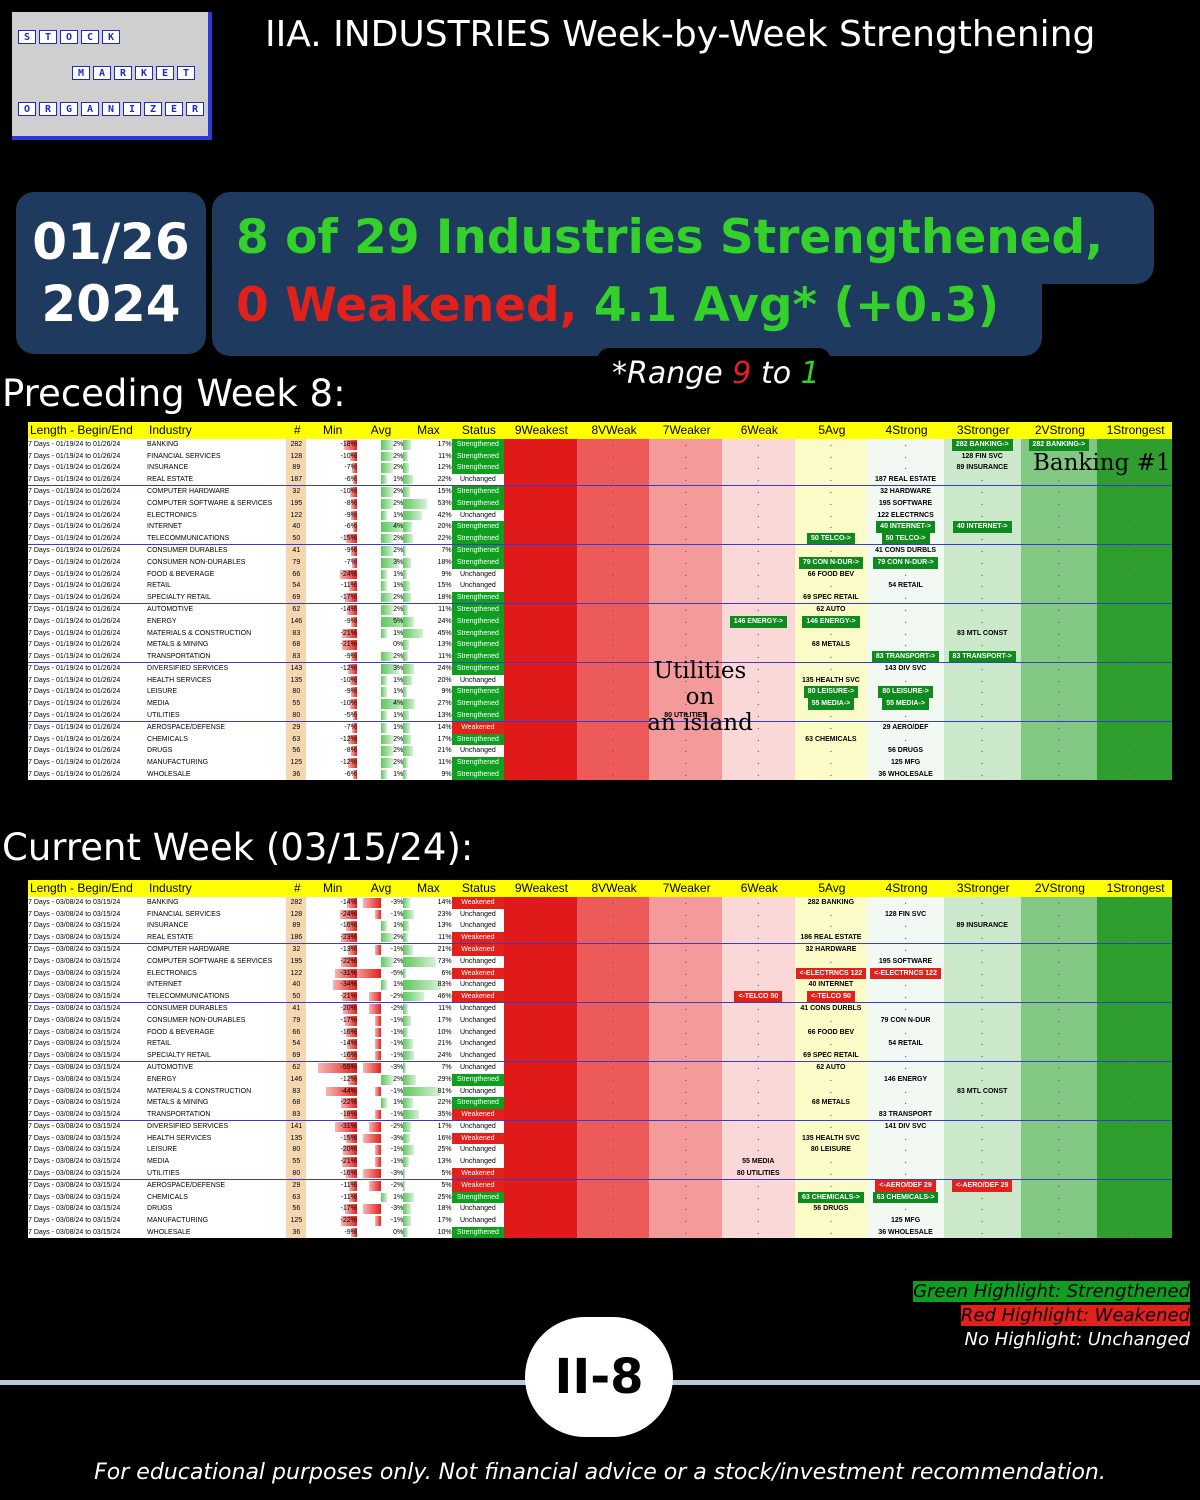 Image resolution: width=1200 pixels, height=1500 pixels. What do you see at coordinates (296, 937) in the screenshot?
I see `count-cell: 186` at bounding box center [296, 937].